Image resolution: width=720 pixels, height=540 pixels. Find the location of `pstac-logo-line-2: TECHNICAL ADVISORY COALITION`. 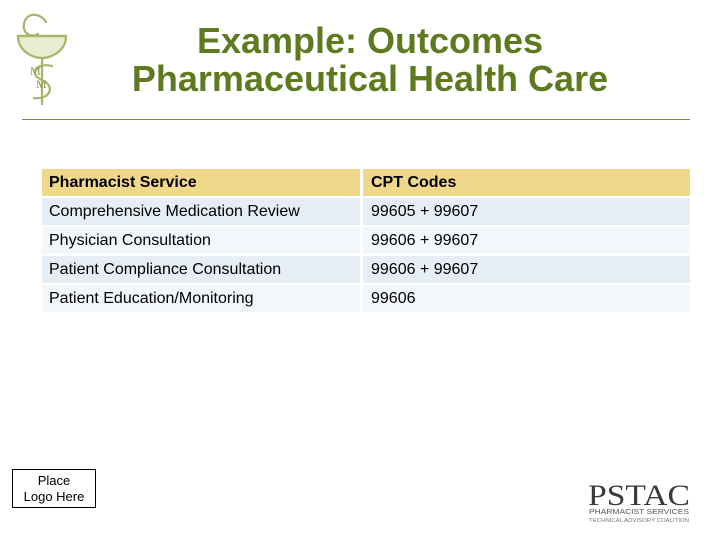

pstac-logo-line-2: TECHNICAL ADVISORY COALITION is located at coordinates (639, 521).